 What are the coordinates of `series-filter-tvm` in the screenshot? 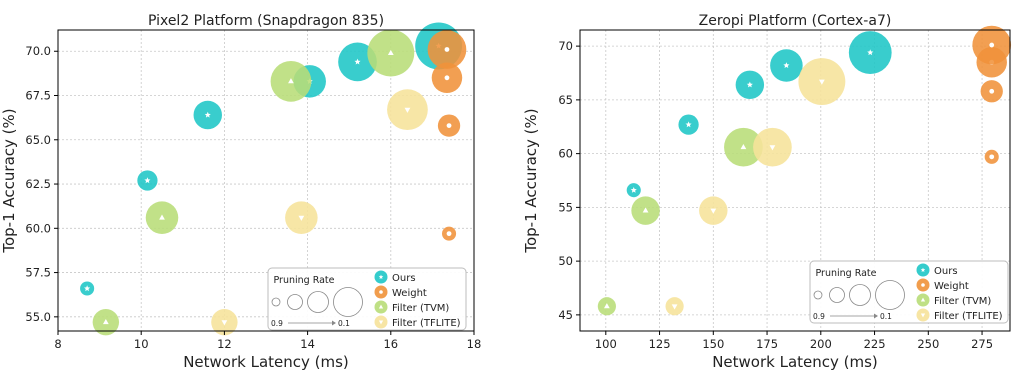 It's located at (680, 221).